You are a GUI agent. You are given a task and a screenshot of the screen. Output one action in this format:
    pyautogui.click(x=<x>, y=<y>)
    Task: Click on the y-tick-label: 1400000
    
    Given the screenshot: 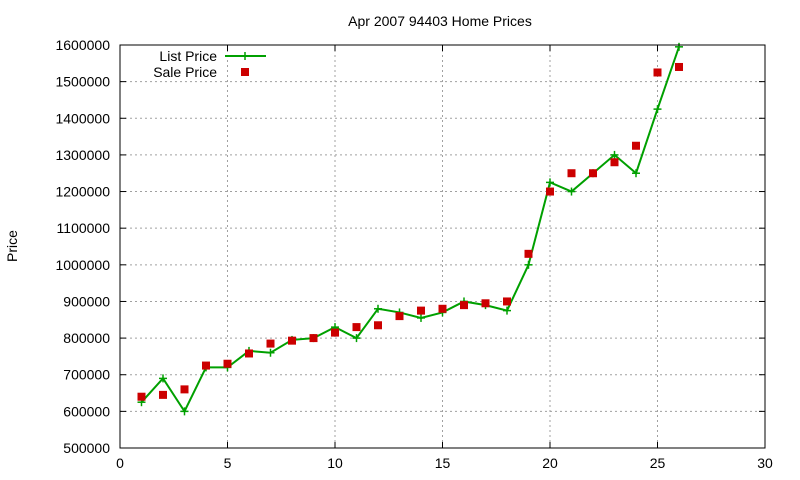 What is the action you would take?
    pyautogui.click(x=82, y=118)
    